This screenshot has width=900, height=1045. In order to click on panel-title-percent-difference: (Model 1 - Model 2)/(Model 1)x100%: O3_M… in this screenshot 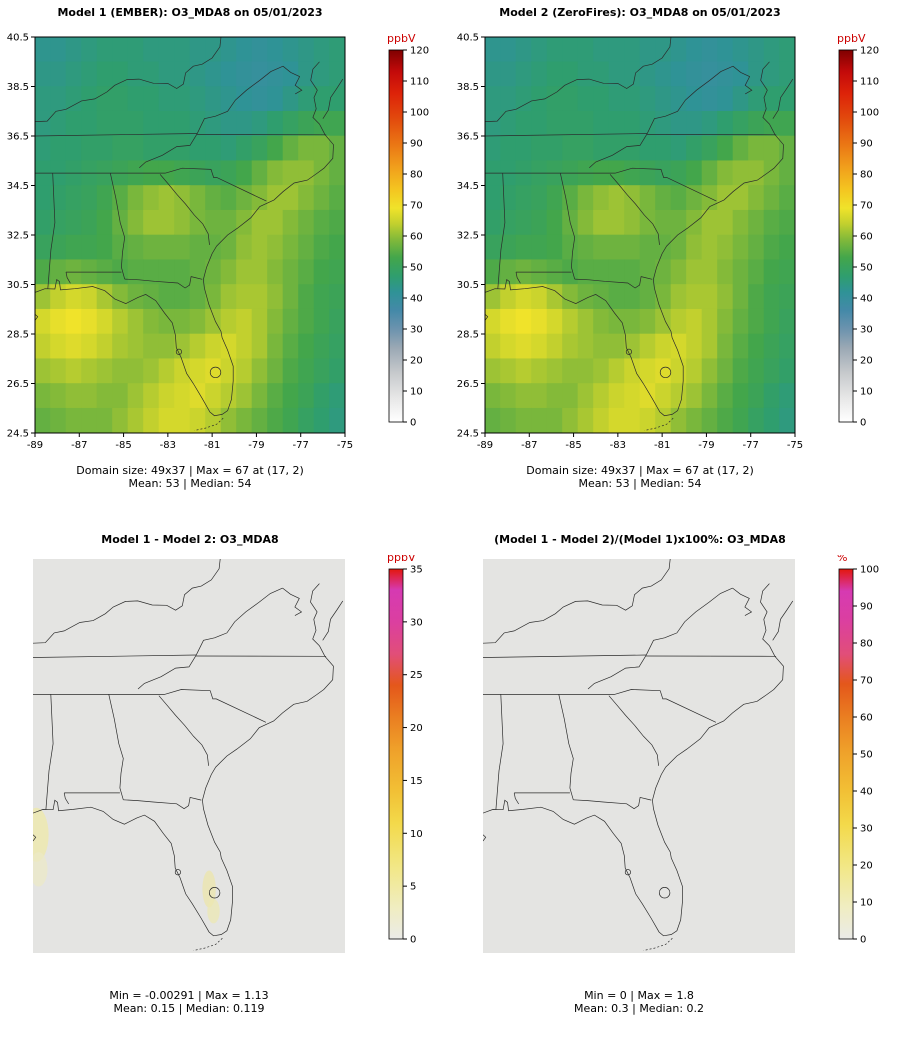, I will do `click(640, 539)`.